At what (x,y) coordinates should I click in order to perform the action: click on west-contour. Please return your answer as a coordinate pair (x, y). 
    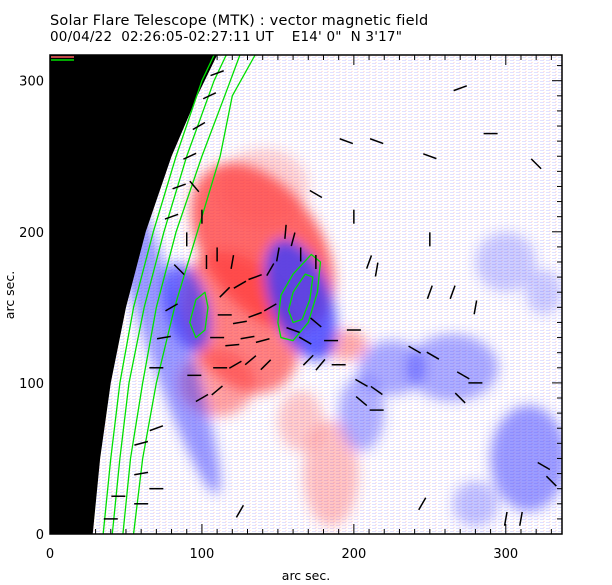
    Looking at the image, I should click on (199, 315).